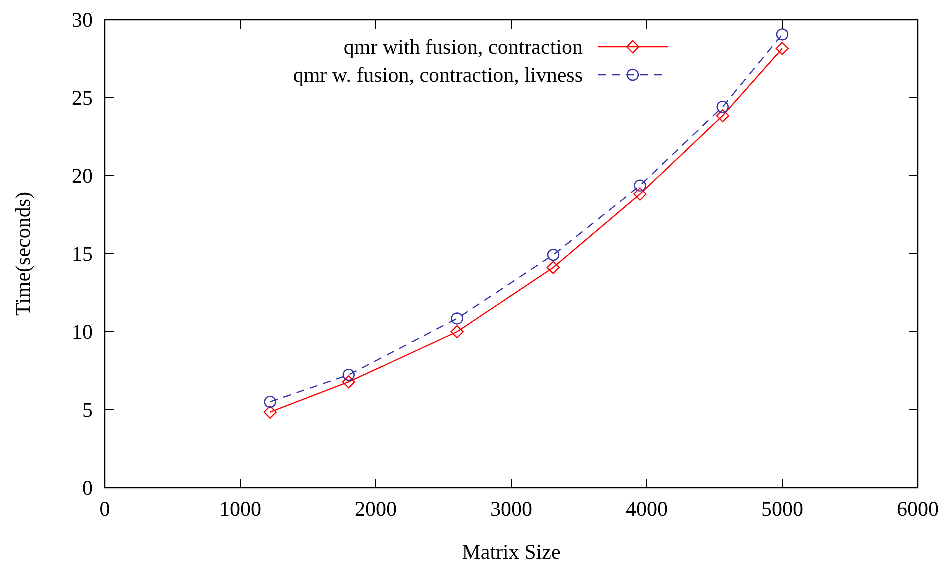  I want to click on x-tick-label: 6000, so click(918, 509).